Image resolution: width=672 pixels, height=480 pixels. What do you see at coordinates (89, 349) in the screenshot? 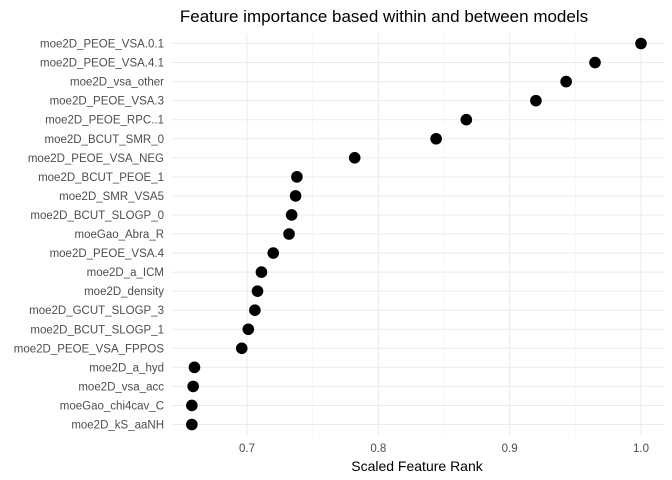
I see `y-tick-label: moe2D_PEOE_VSA_FPPOS` at bounding box center [89, 349].